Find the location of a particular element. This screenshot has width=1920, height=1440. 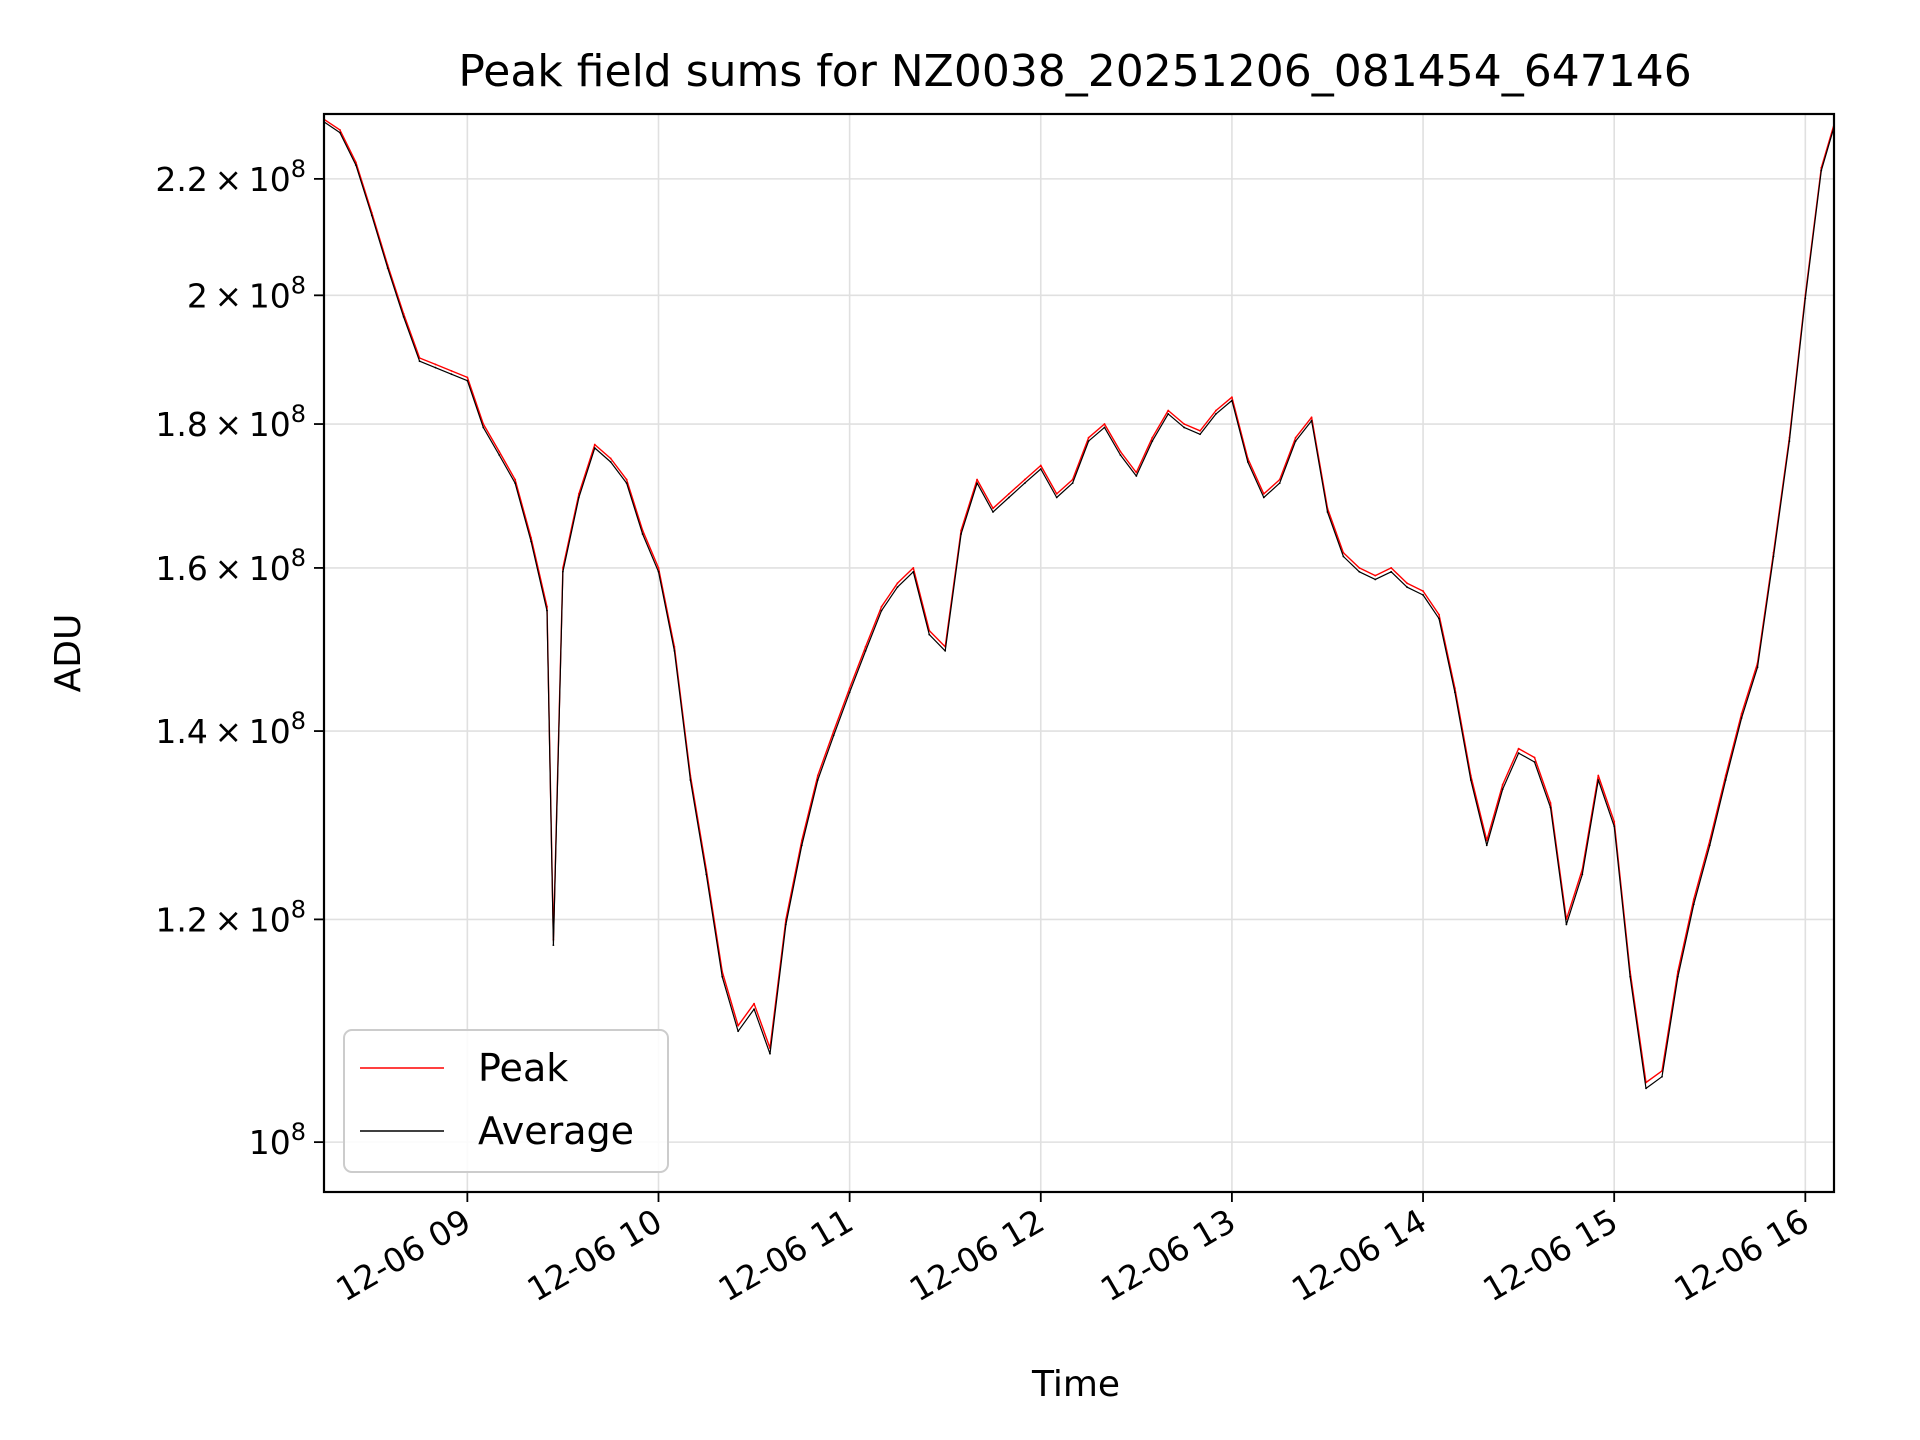

y-tick-label: 1.8 × 108 is located at coordinates (230, 422).